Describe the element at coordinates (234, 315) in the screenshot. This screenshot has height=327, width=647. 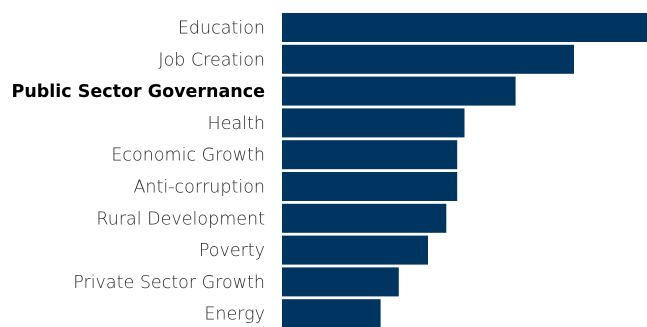
I see `category-label-energy: Energy` at that location.